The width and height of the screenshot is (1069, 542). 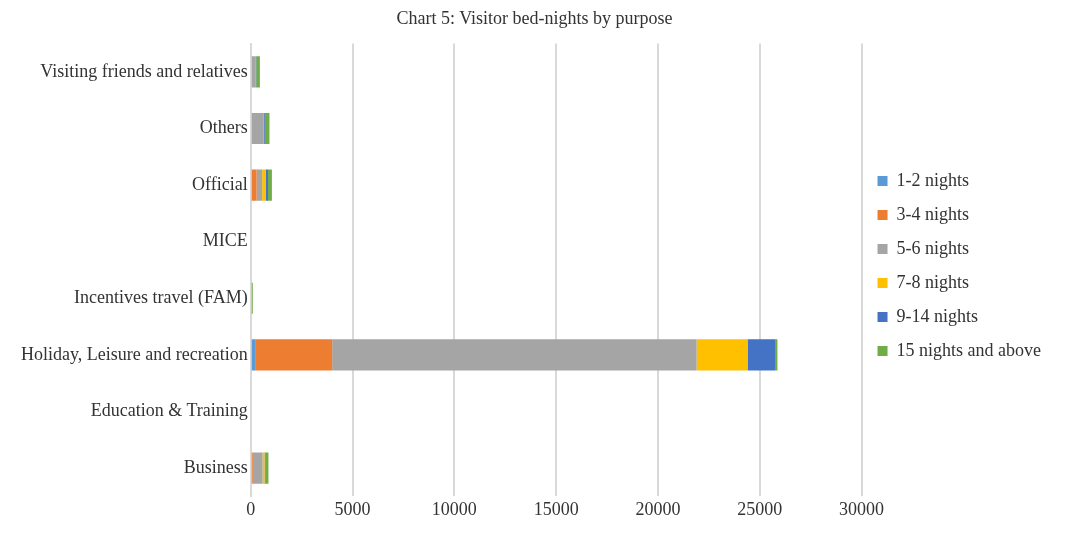 I want to click on y-tick-label: Others, so click(x=223, y=127).